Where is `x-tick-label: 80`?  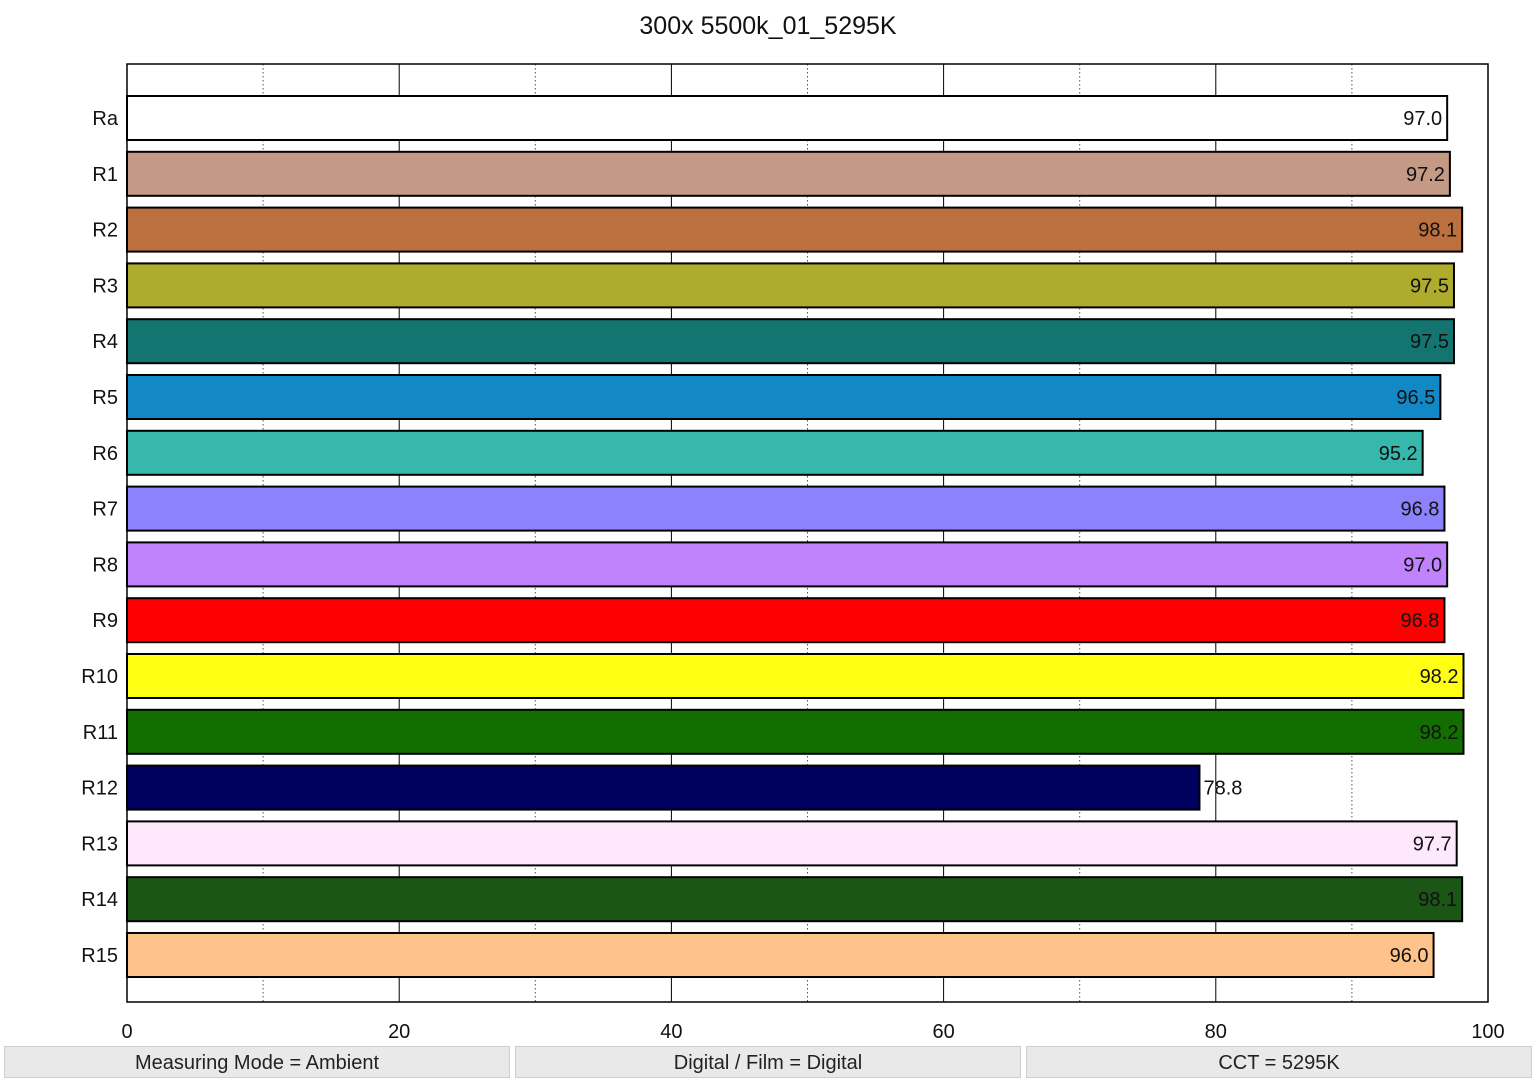
x-tick-label: 80 is located at coordinates (1216, 1032).